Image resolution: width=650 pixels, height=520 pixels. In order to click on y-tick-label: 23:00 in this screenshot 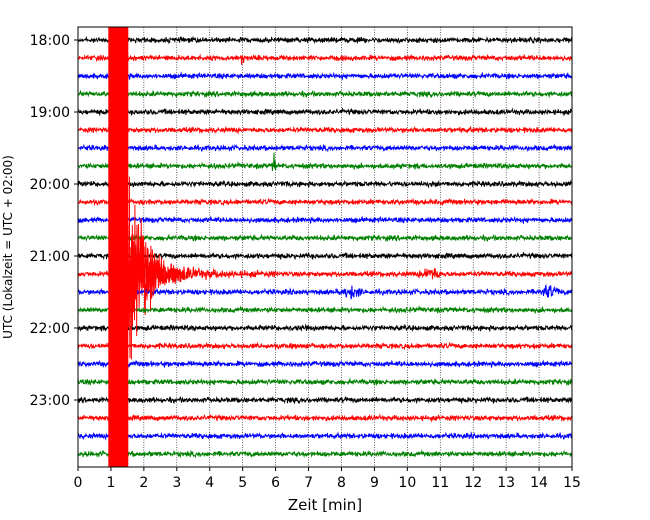, I will do `click(50, 401)`.